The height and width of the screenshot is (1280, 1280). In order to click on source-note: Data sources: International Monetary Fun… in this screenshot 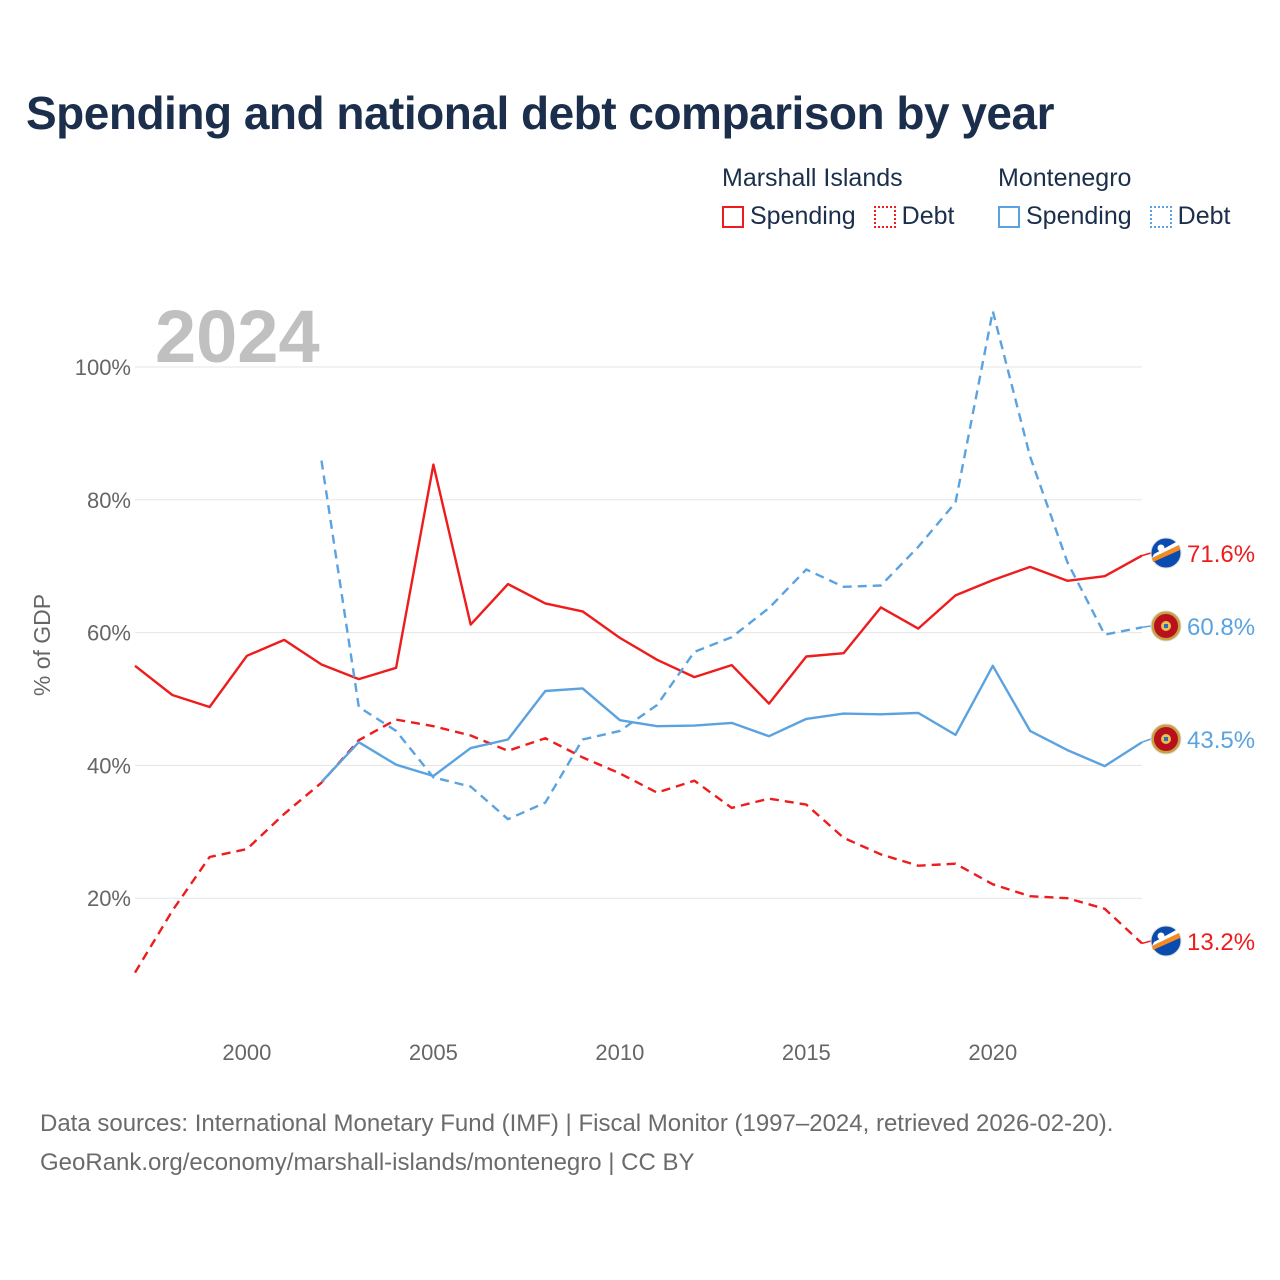, I will do `click(577, 1123)`.